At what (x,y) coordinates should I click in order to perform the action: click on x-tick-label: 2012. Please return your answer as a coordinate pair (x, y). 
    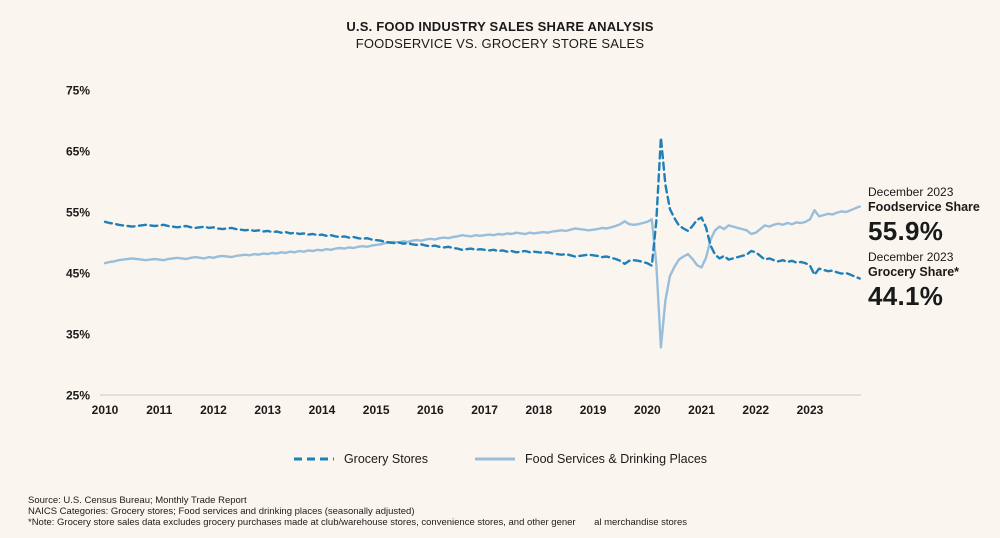
    Looking at the image, I should click on (213, 410).